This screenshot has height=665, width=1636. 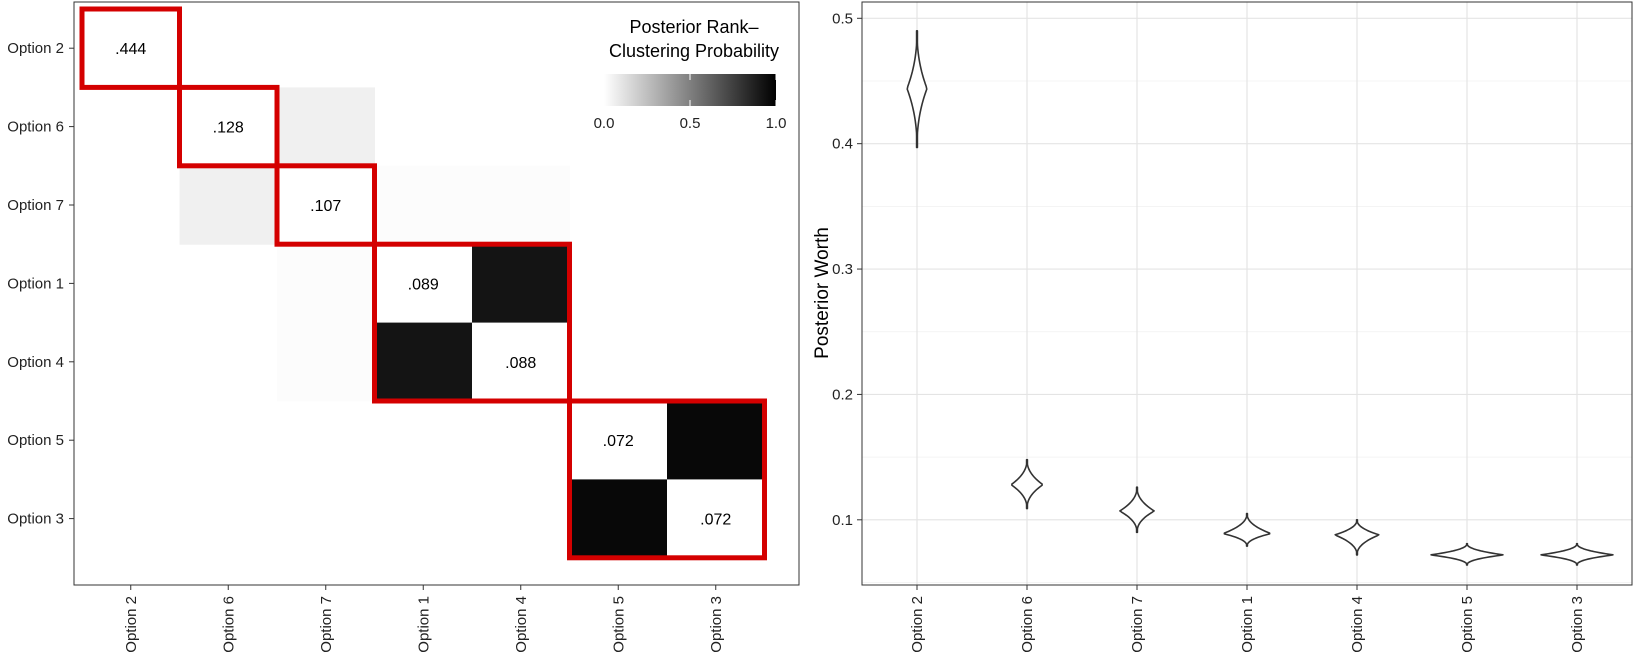 What do you see at coordinates (35, 48) in the screenshot?
I see `y-tick-label-option-2: Option 2` at bounding box center [35, 48].